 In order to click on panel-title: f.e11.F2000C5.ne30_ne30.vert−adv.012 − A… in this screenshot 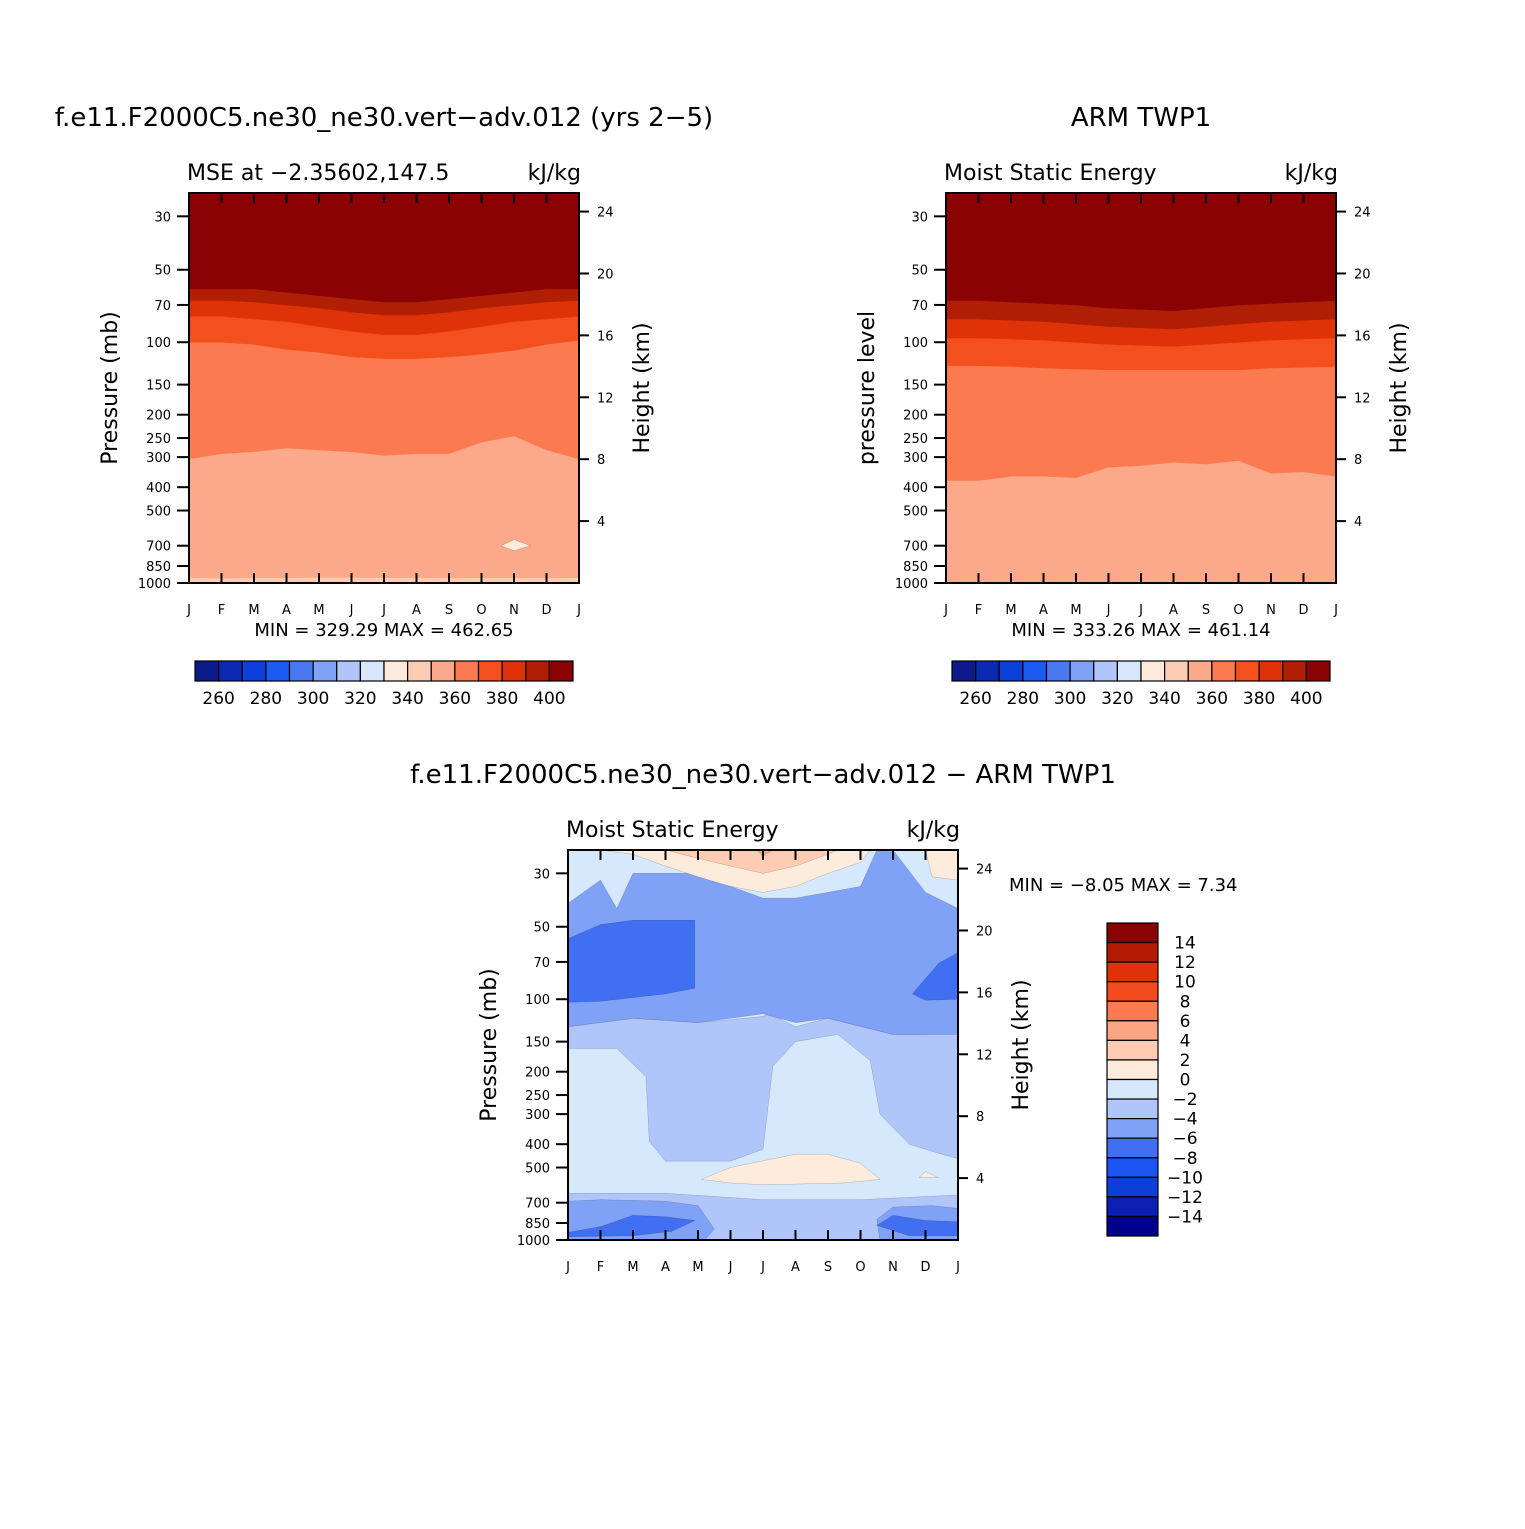, I will do `click(763, 775)`.